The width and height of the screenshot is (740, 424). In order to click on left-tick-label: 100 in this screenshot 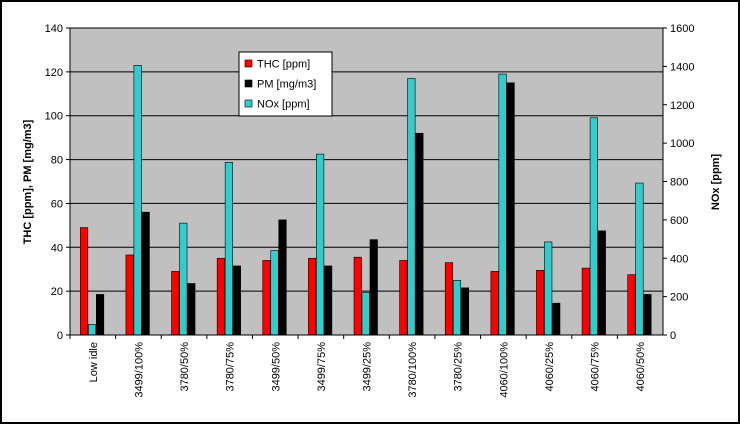, I will do `click(54, 117)`.